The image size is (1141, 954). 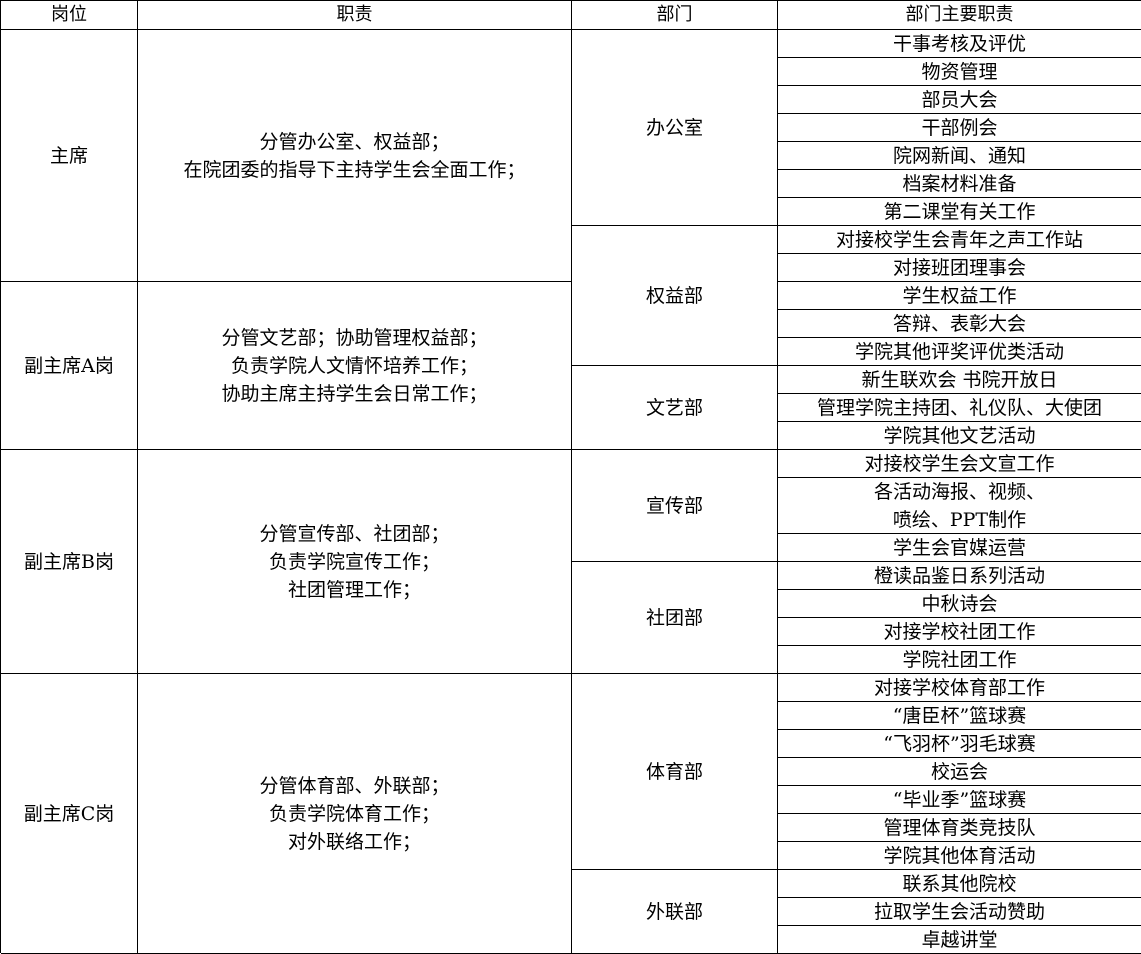 What do you see at coordinates (959, 436) in the screenshot?
I see `department-task: 学院其他文艺活动` at bounding box center [959, 436].